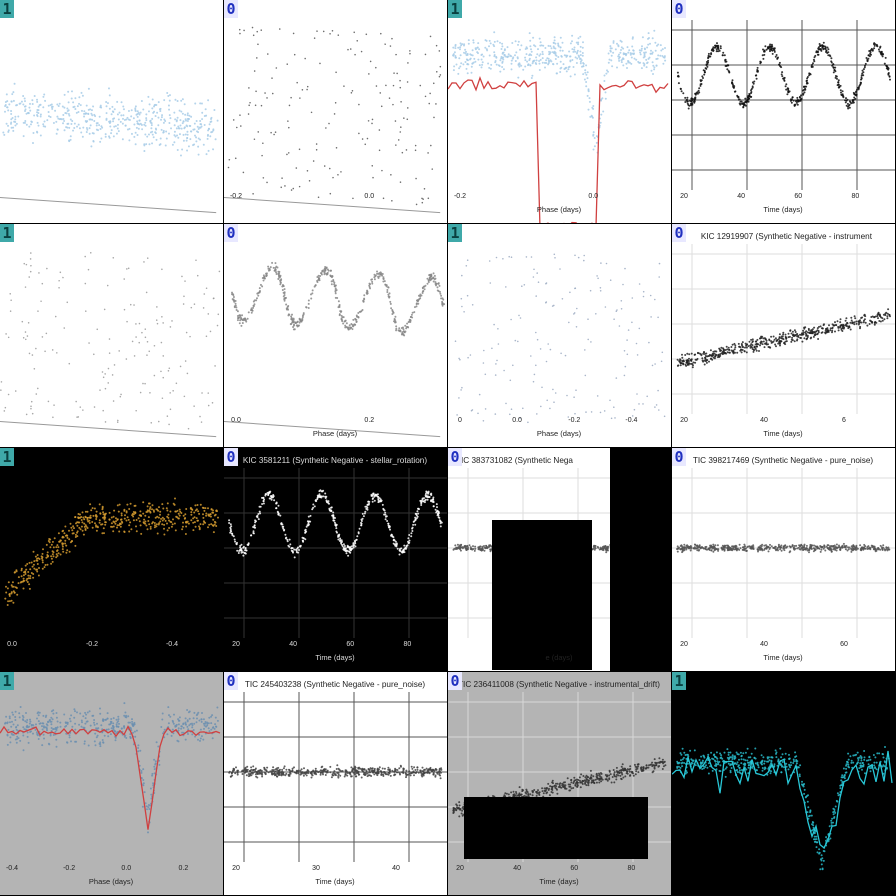  Describe the element at coordinates (335, 433) in the screenshot. I see `x-axis-label: Phase (days)` at that location.